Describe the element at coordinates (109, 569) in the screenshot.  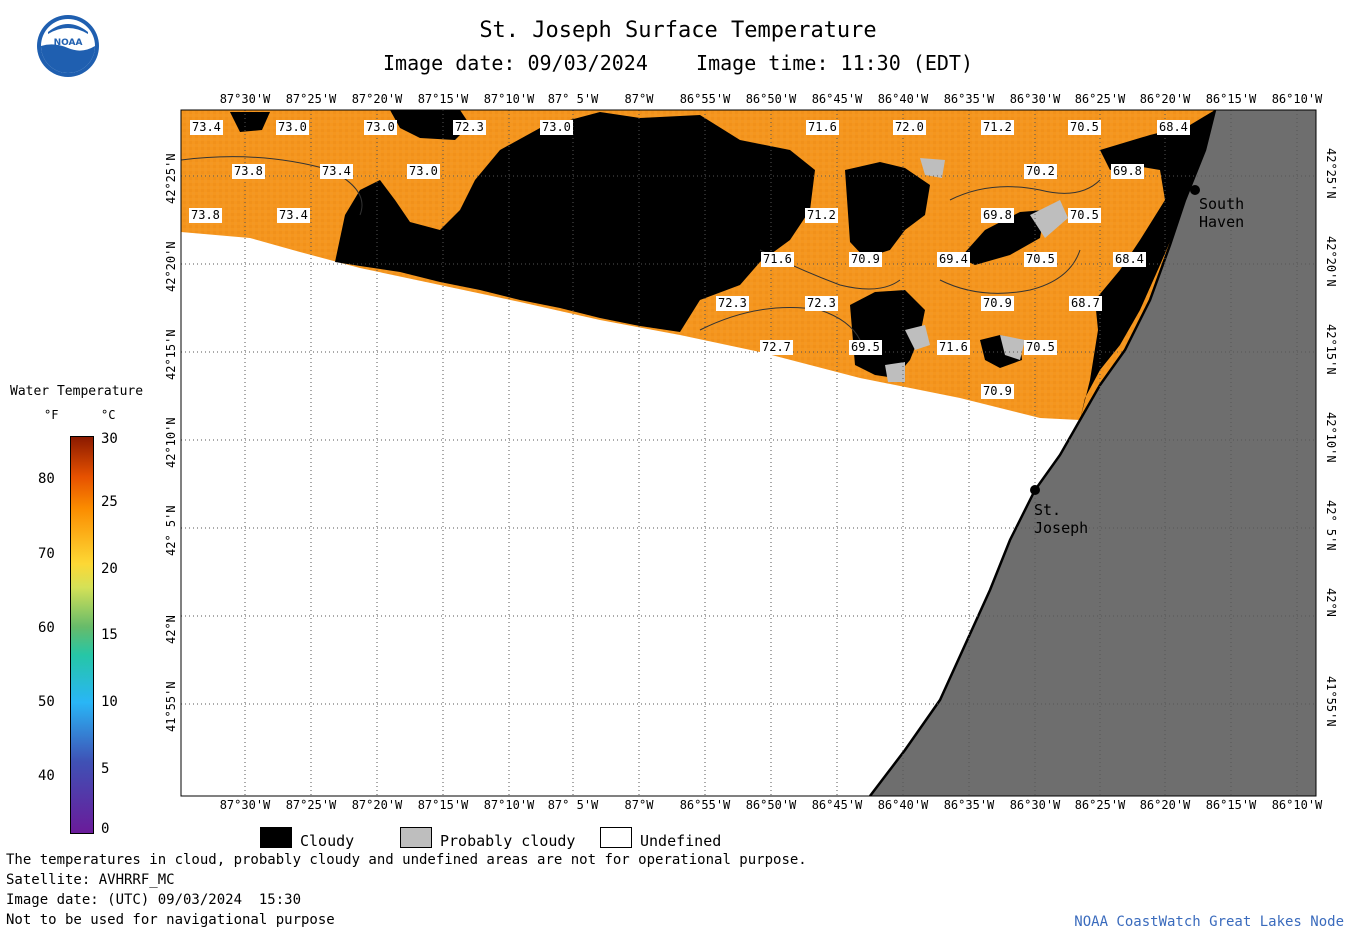
I see `colorbar-c-tick: 20` at that location.